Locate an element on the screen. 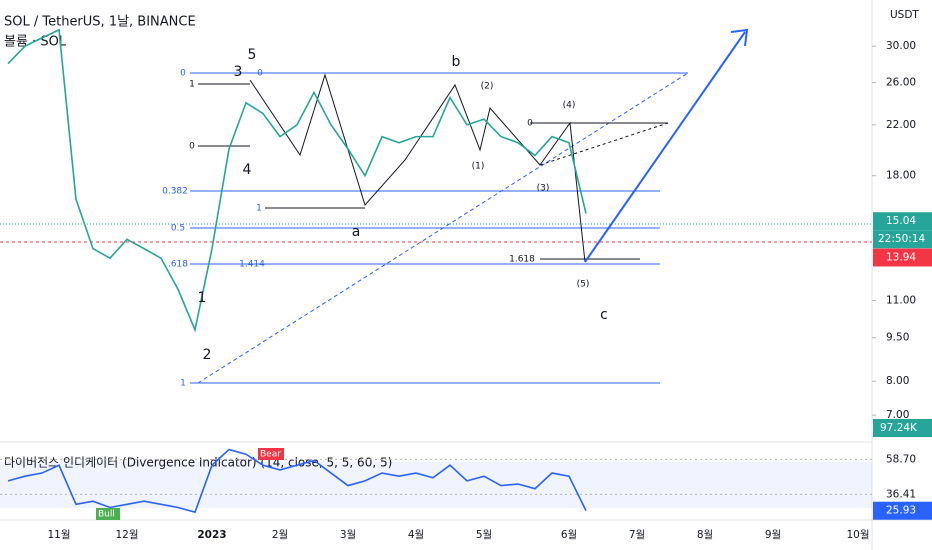  x-tick-label: 2023 is located at coordinates (211, 535).